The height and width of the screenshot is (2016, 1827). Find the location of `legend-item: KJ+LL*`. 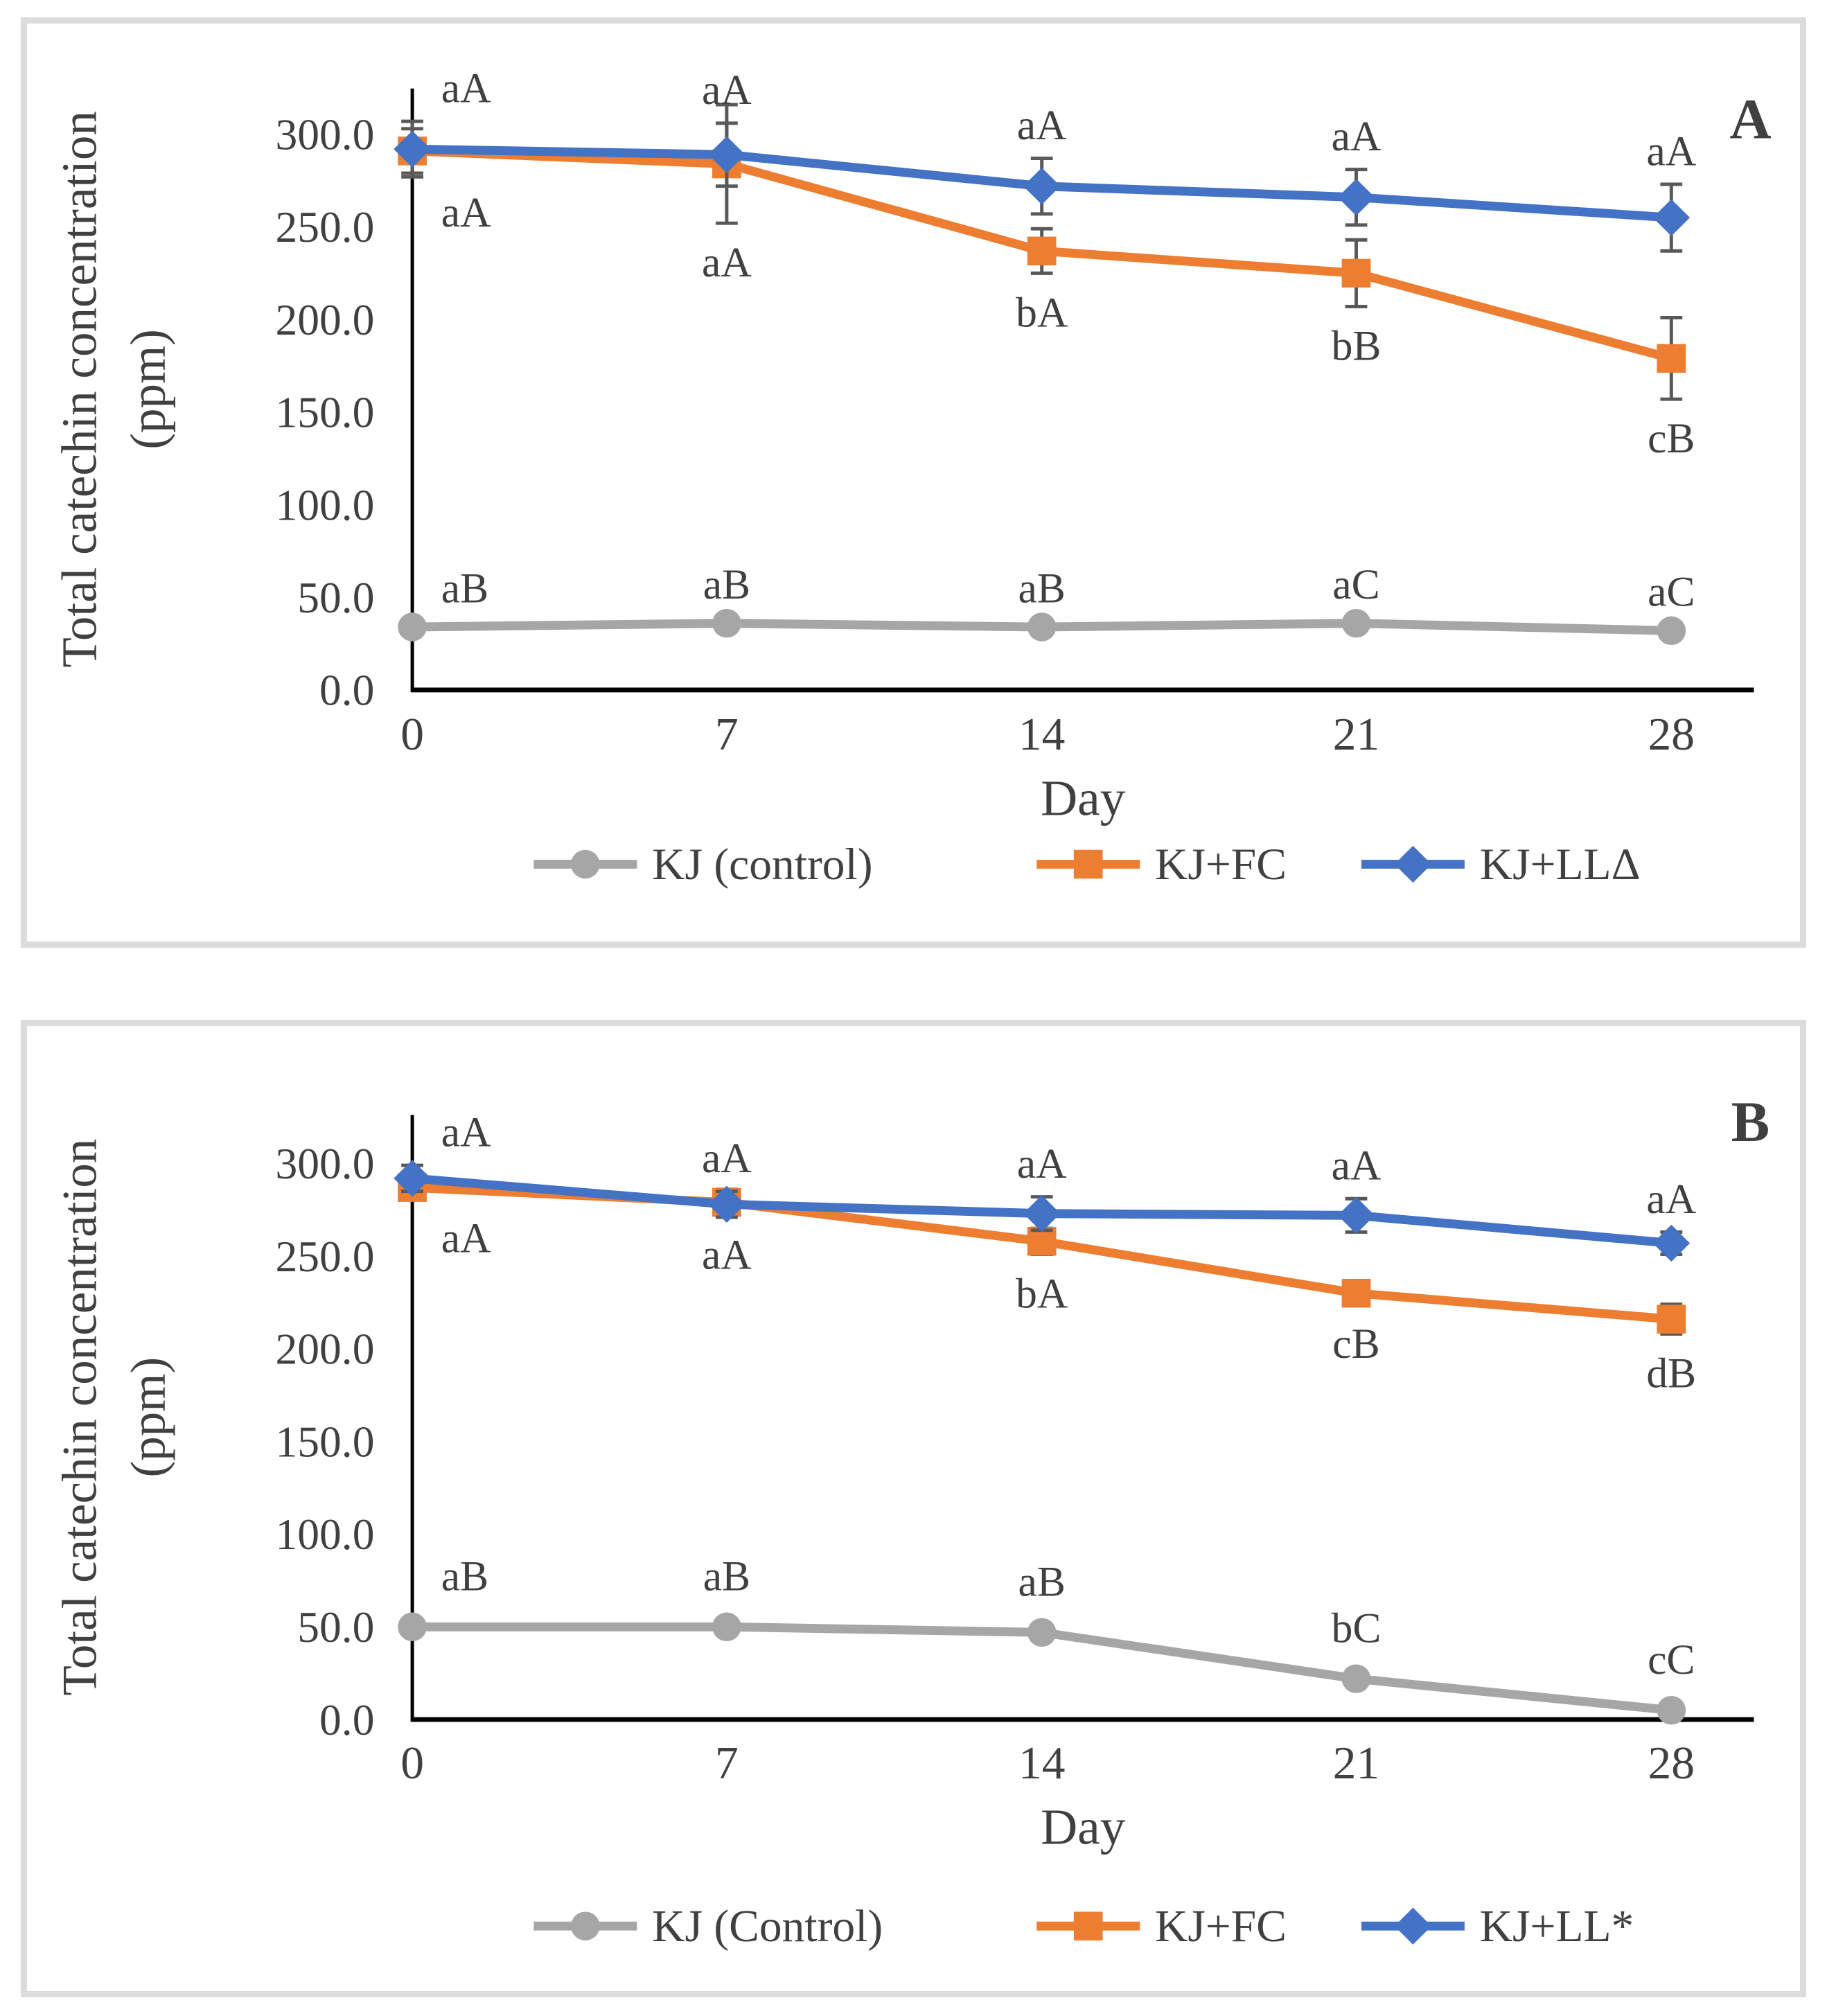

legend-item: KJ+LL* is located at coordinates (1497, 1927).